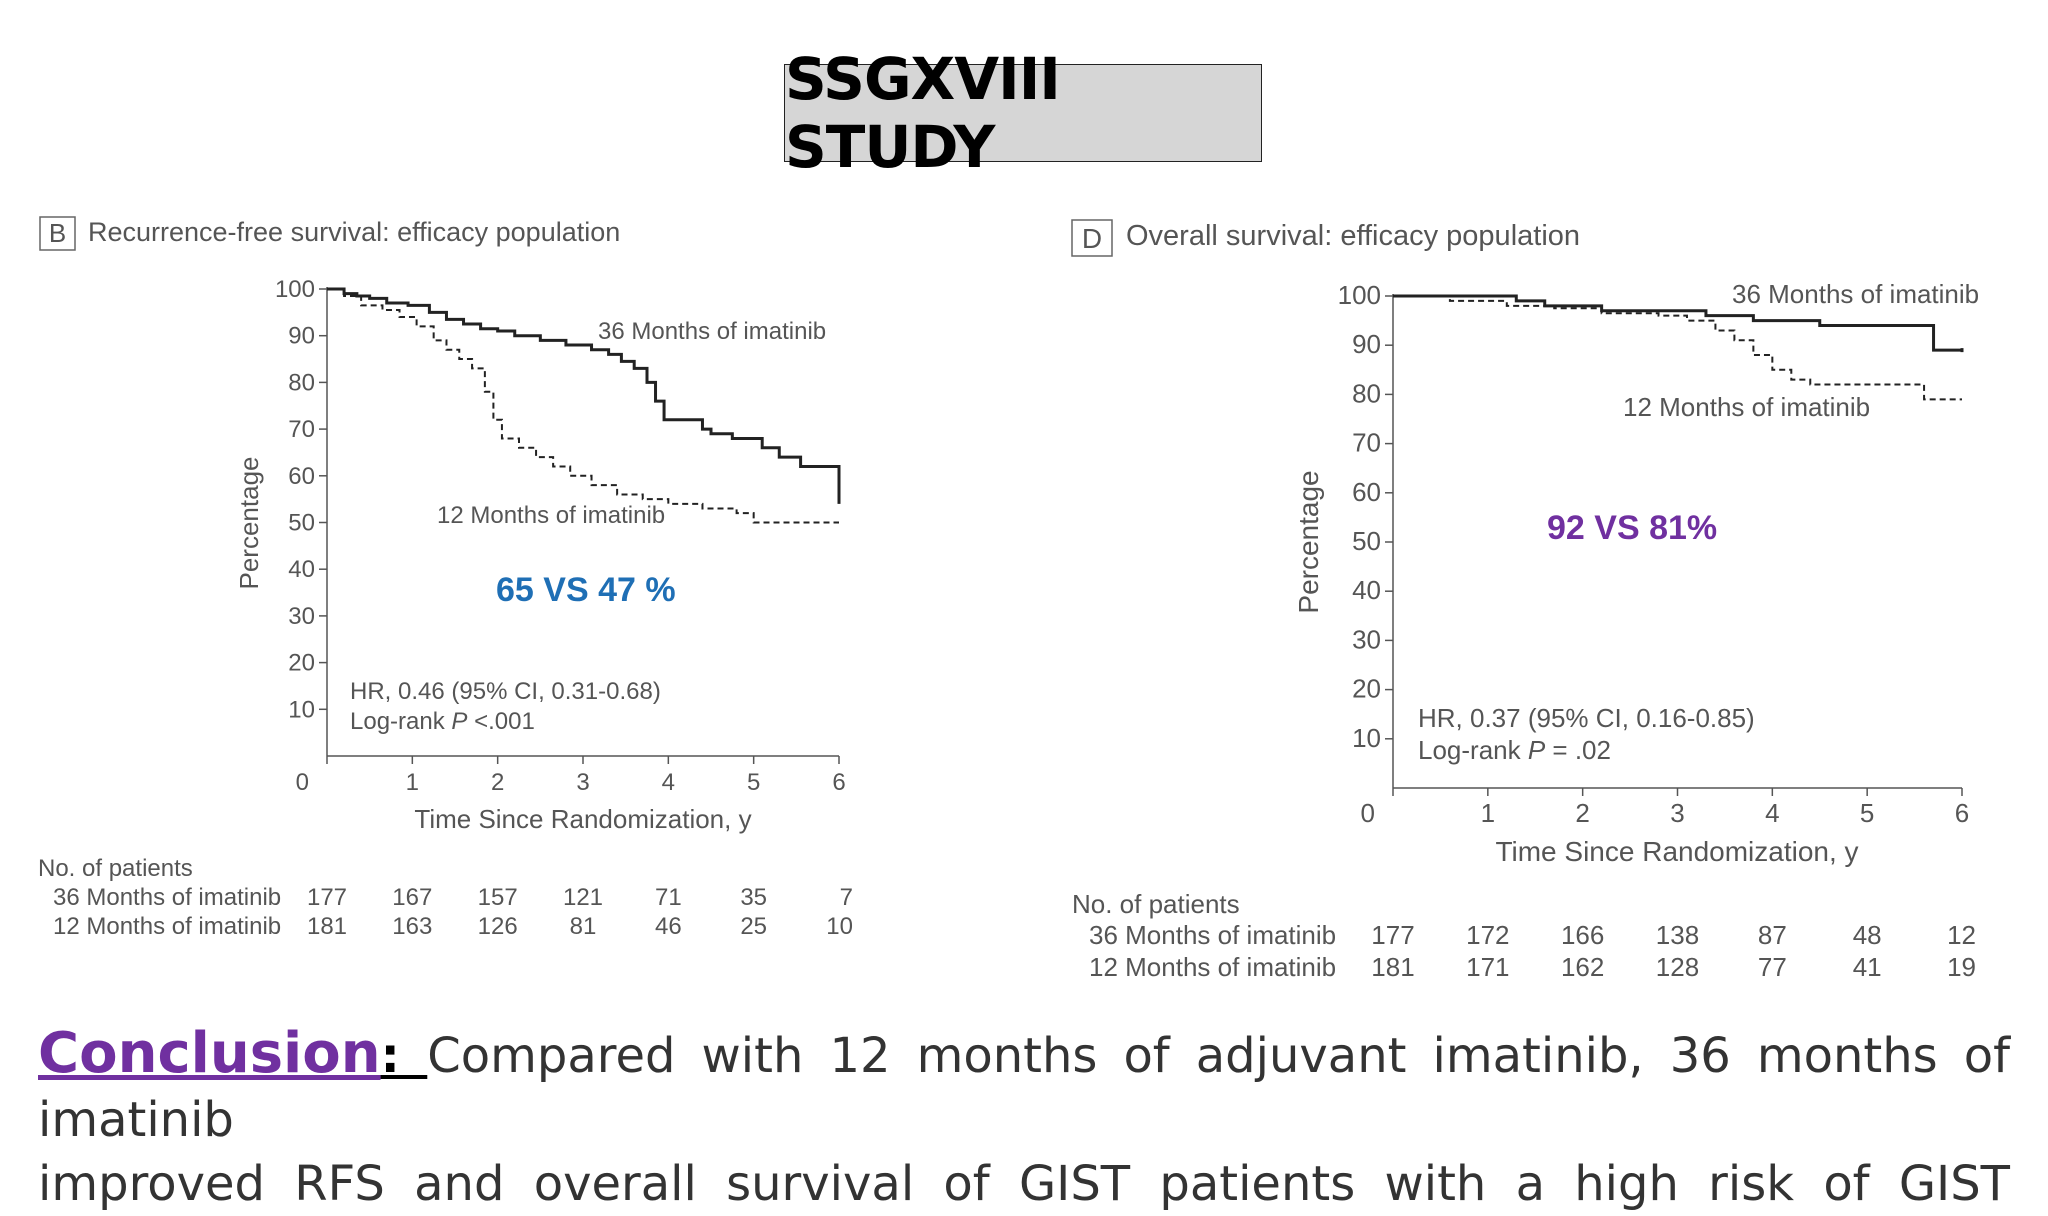 This screenshot has width=2048, height=1216. I want to click on slide-title: SSGXVIII STUDY, so click(923, 113).